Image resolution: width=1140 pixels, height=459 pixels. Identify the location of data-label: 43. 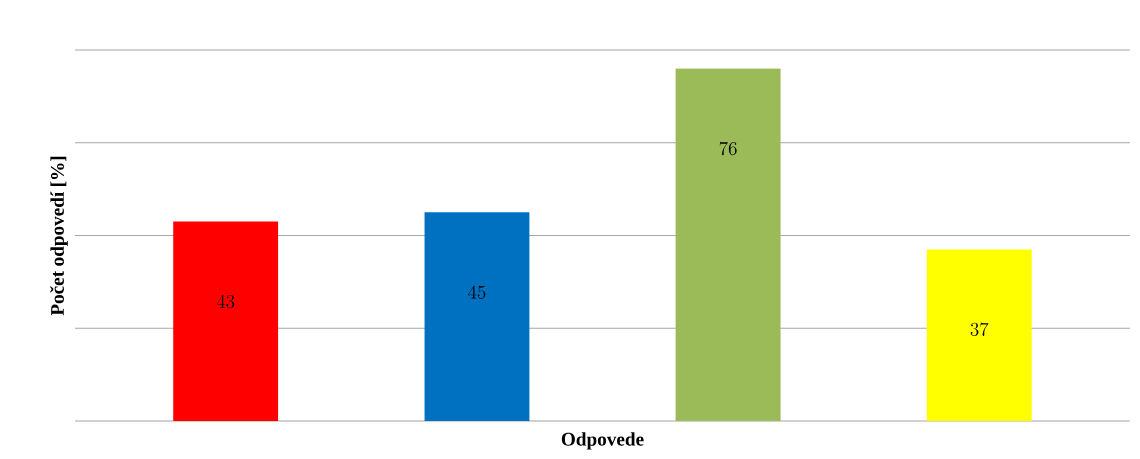
(225, 301).